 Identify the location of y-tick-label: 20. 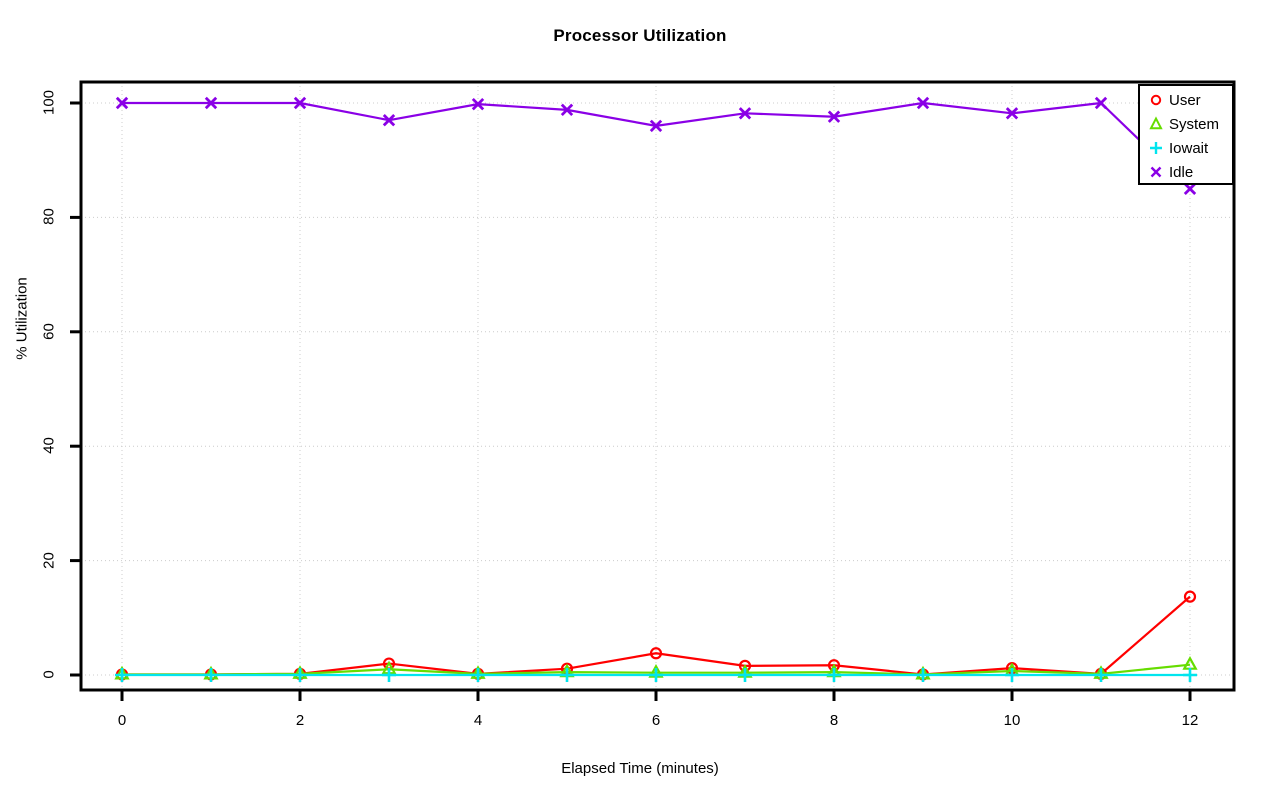
(49, 560).